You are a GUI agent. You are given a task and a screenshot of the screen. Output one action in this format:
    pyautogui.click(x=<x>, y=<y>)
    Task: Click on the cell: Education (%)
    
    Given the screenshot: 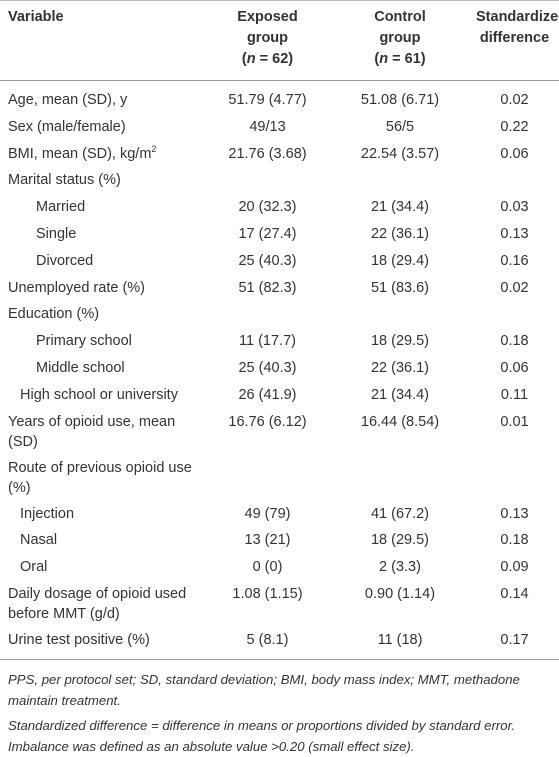 What is the action you would take?
    pyautogui.click(x=54, y=314)
    